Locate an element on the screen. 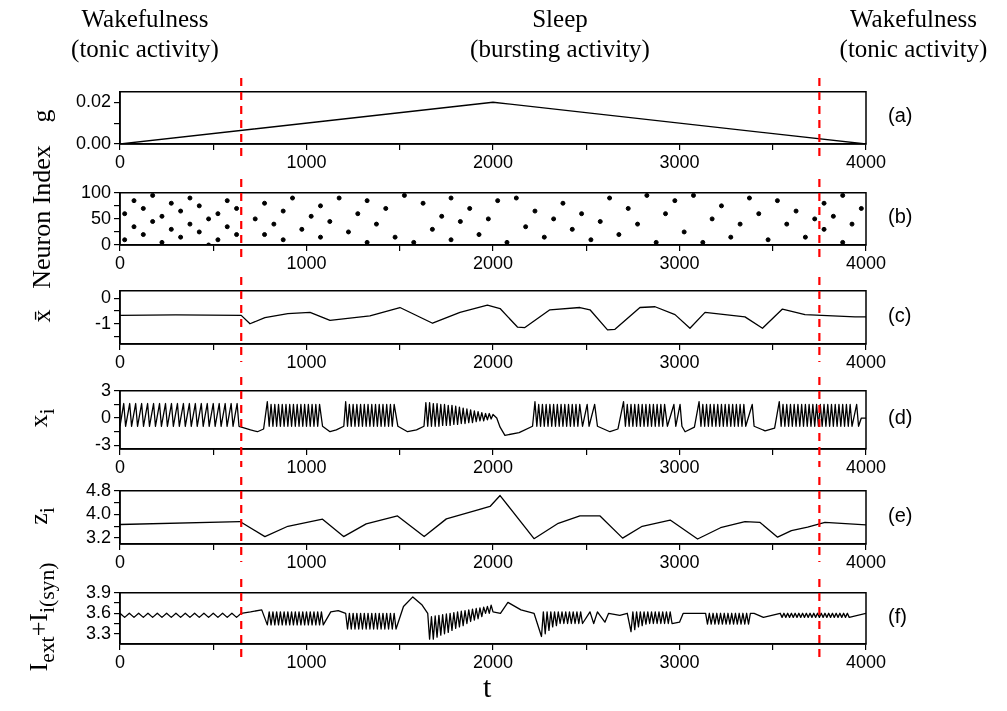  text: (d) is located at coordinates (900, 417).